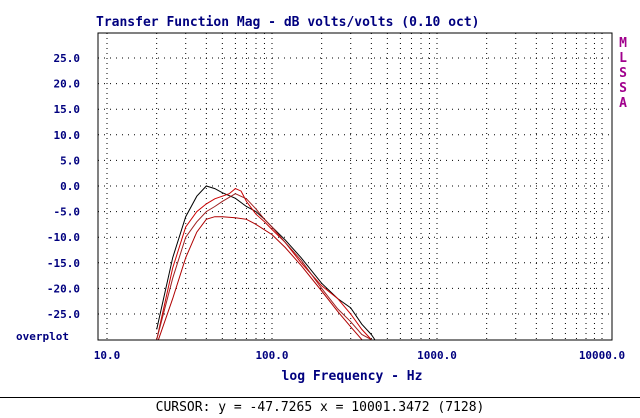 This screenshot has height=418, width=640. I want to click on y-tick-label: 5.0, so click(70, 160).